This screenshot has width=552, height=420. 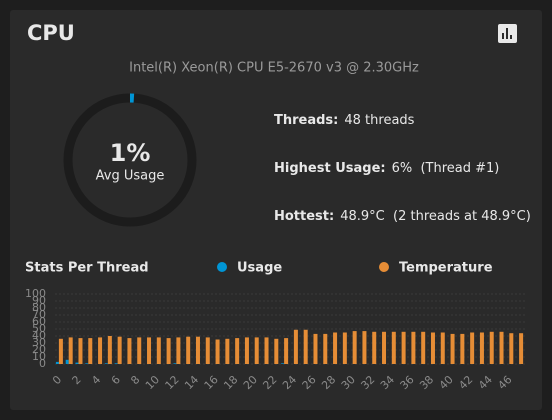 What do you see at coordinates (130, 176) in the screenshot?
I see `gauge-label: Avg Usage` at bounding box center [130, 176].